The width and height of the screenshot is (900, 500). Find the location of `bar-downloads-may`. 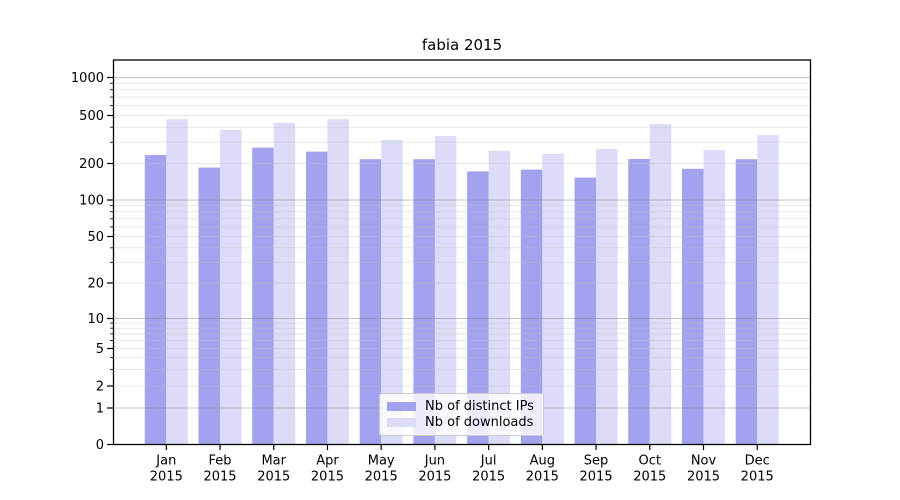

bar-downloads-may is located at coordinates (392, 292).